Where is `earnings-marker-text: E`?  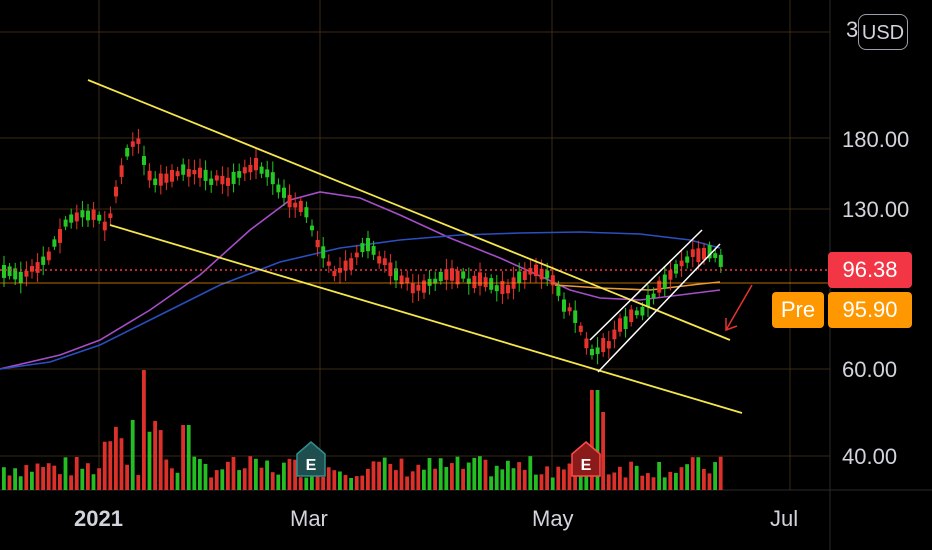 earnings-marker-text: E is located at coordinates (586, 465).